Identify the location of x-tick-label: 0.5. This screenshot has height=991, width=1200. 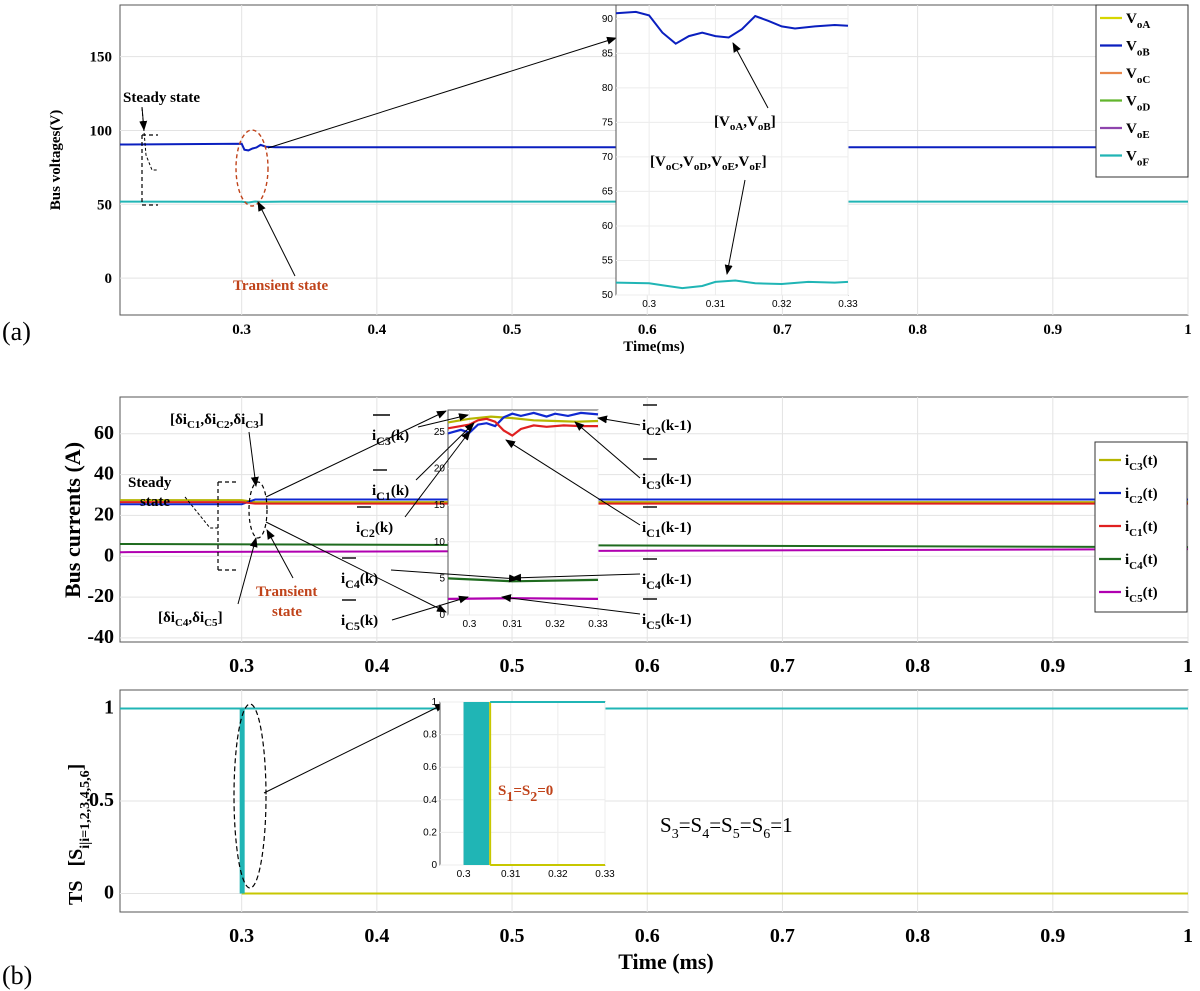
(512, 936).